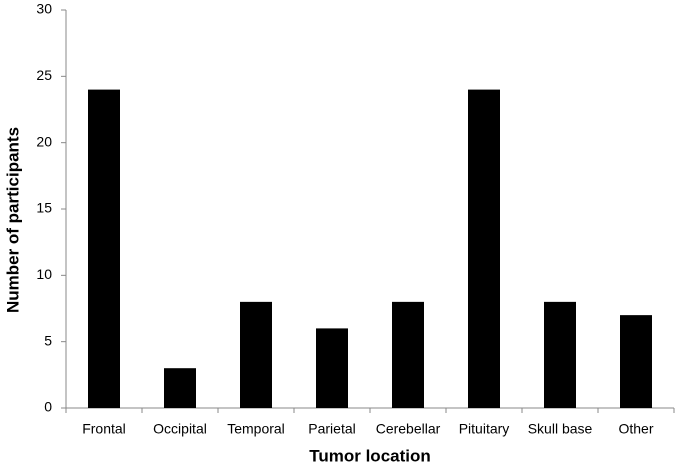  Describe the element at coordinates (12, 220) in the screenshot. I see `y-axis-title: Number of participants` at that location.